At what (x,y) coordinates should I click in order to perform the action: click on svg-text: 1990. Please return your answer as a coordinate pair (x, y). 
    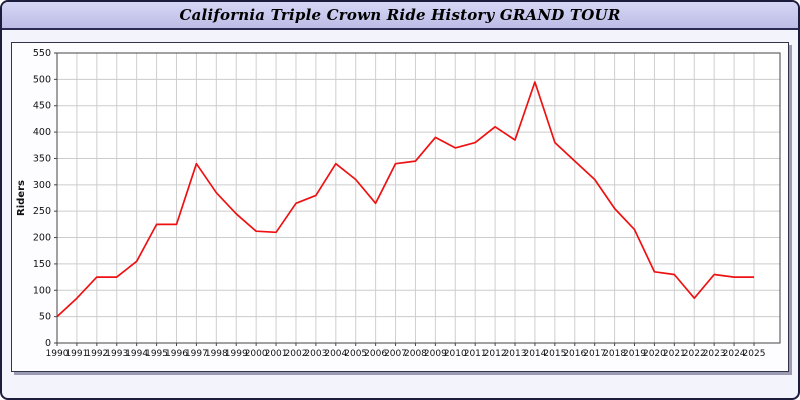
    Looking at the image, I should click on (57, 354).